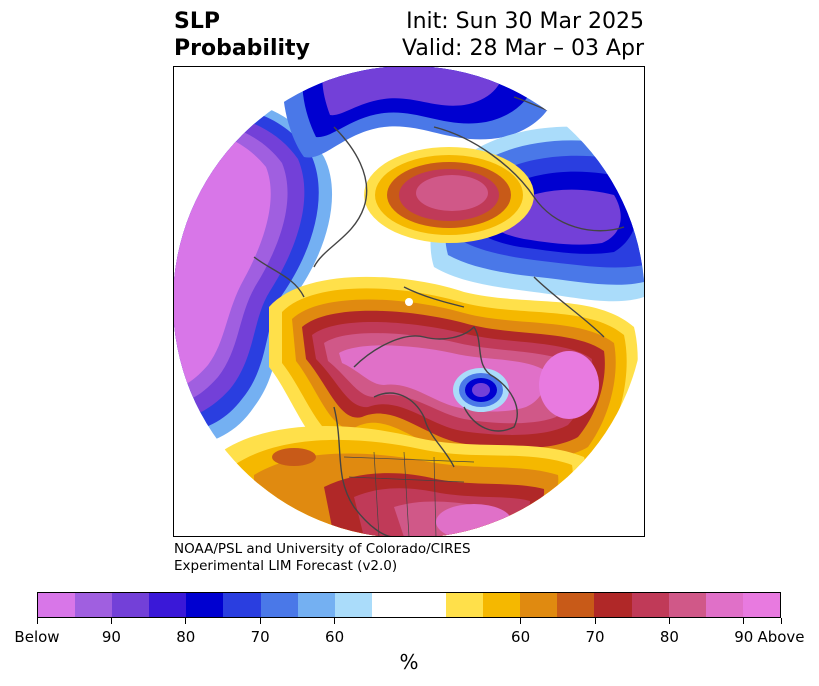  I want to click on colorbar-neutral-swatch, so click(409, 605).